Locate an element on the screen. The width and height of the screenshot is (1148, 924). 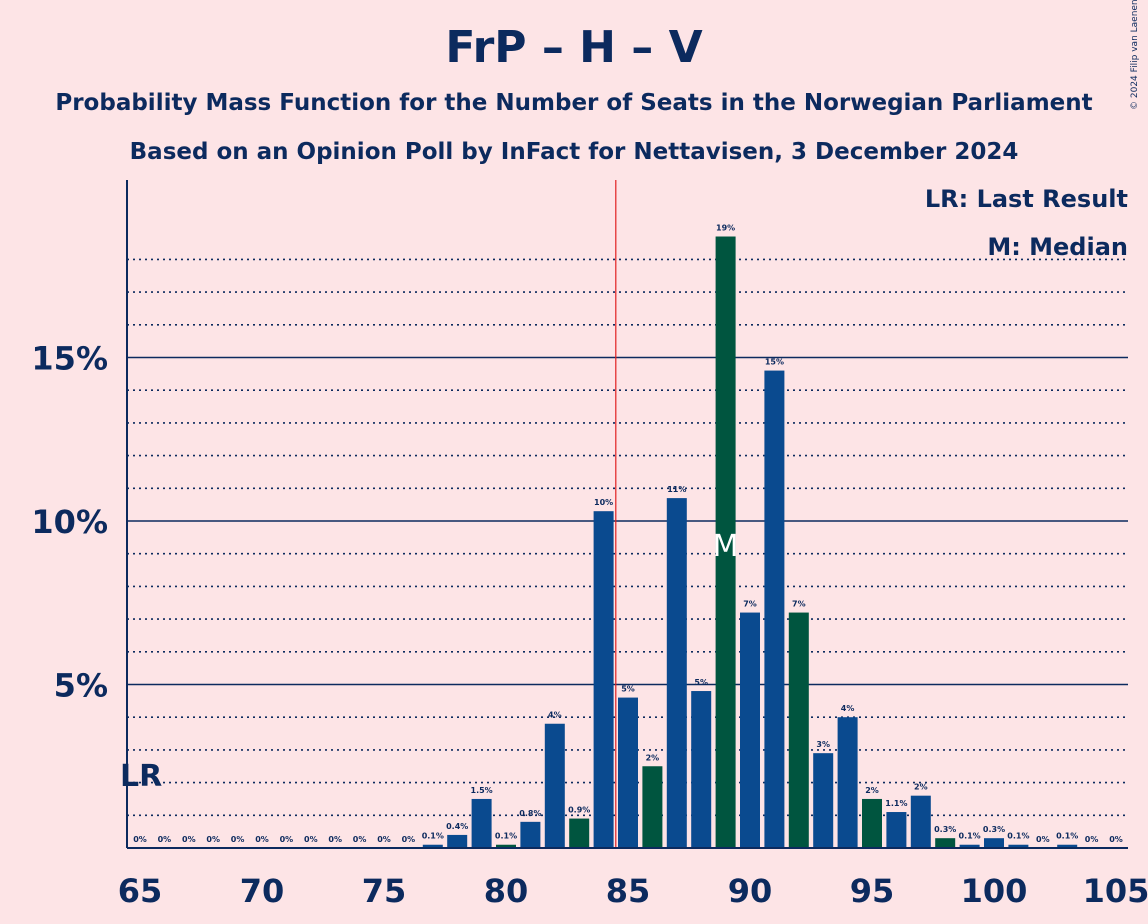
bar-label-68: 0% is located at coordinates (213, 839).